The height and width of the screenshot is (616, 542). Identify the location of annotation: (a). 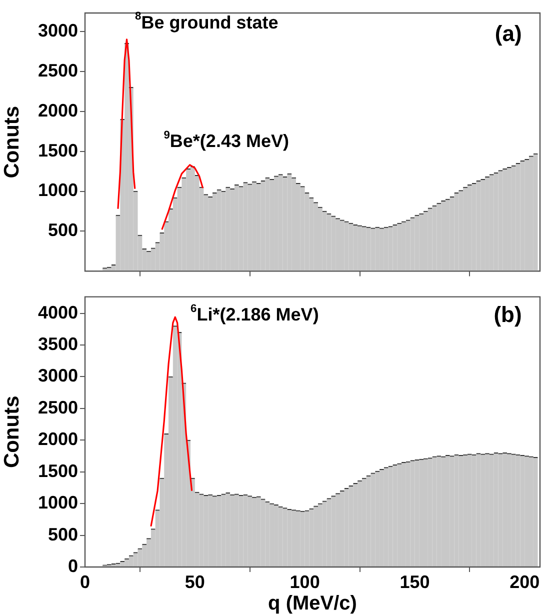
(508, 33).